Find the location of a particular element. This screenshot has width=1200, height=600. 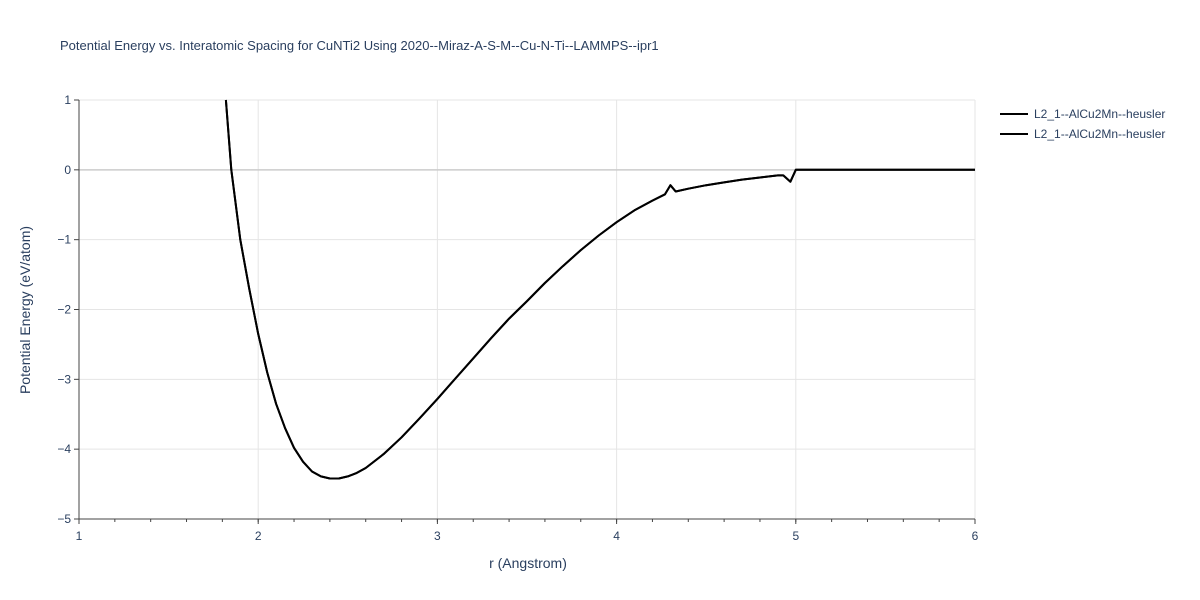

x-tick-label: 2 is located at coordinates (258, 536).